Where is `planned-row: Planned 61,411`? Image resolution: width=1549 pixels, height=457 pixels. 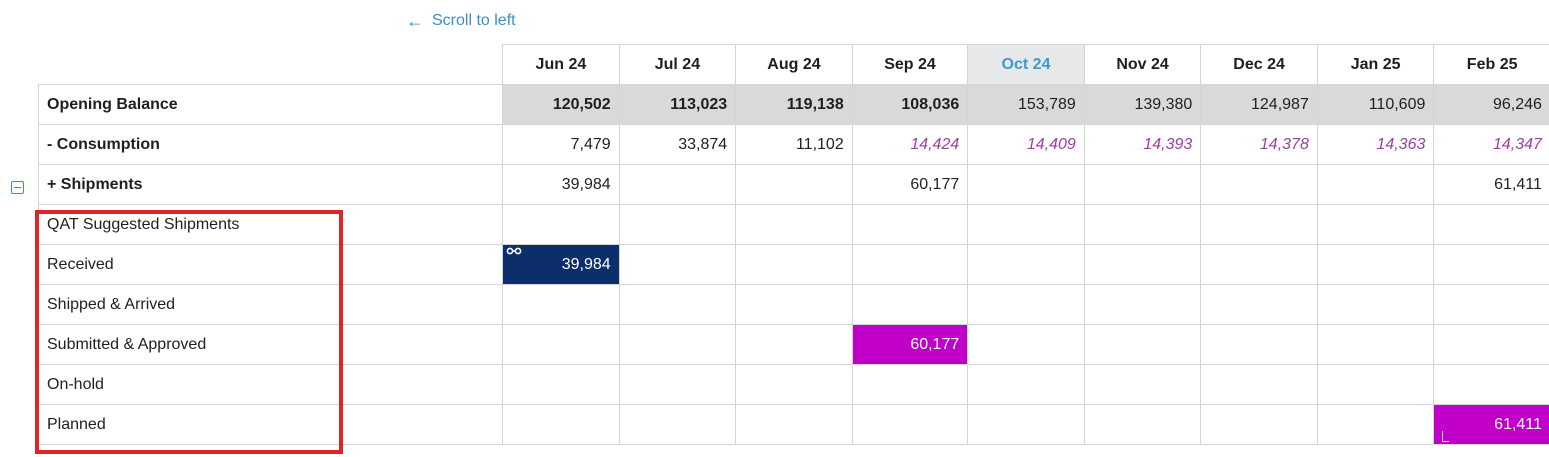
planned-row: Planned 61,411 is located at coordinates (793, 424).